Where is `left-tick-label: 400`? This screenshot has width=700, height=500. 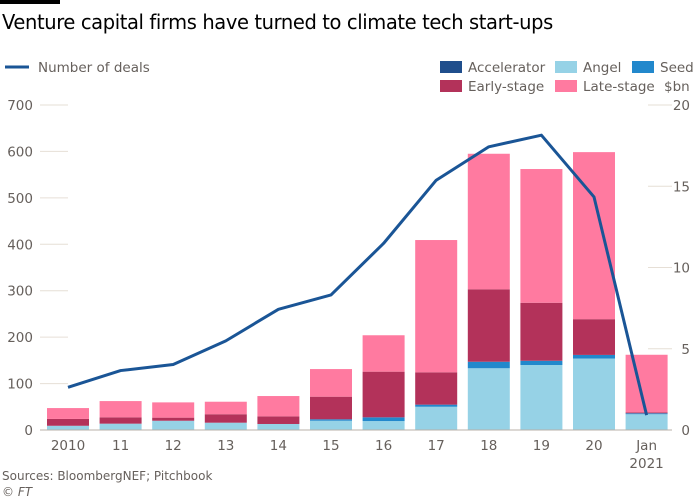
left-tick-label: 400 is located at coordinates (20, 245).